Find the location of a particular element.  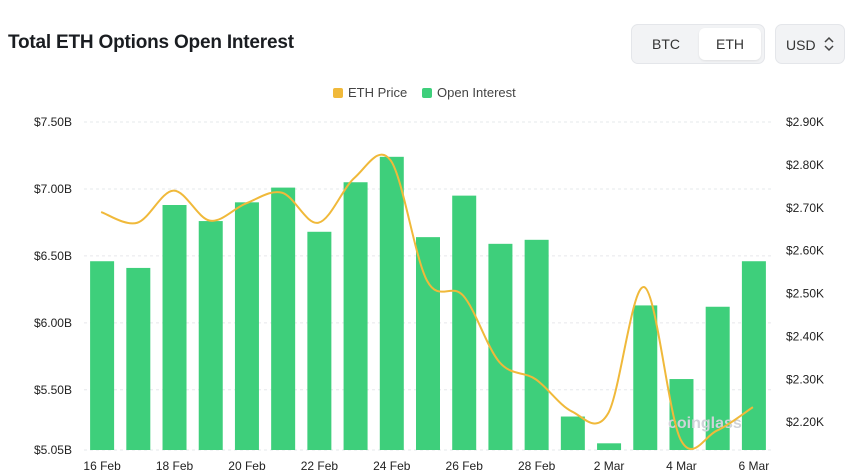

page-title: Total ETH Options Open Interest is located at coordinates (151, 42).